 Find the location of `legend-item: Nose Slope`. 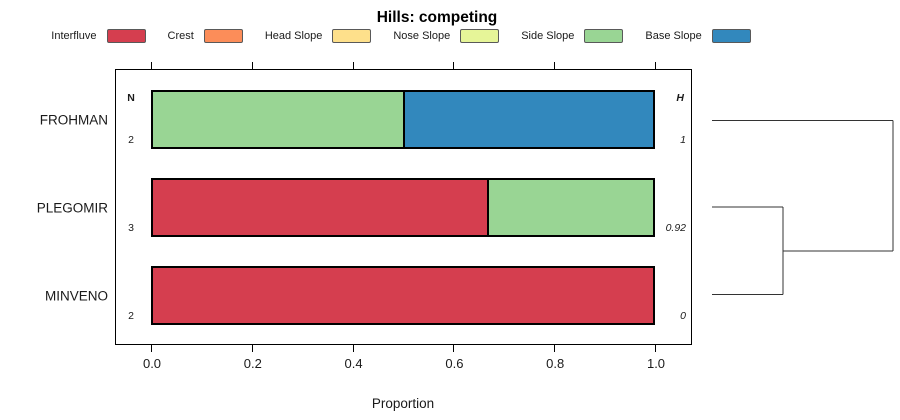

legend-item: Nose Slope is located at coordinates (446, 35).